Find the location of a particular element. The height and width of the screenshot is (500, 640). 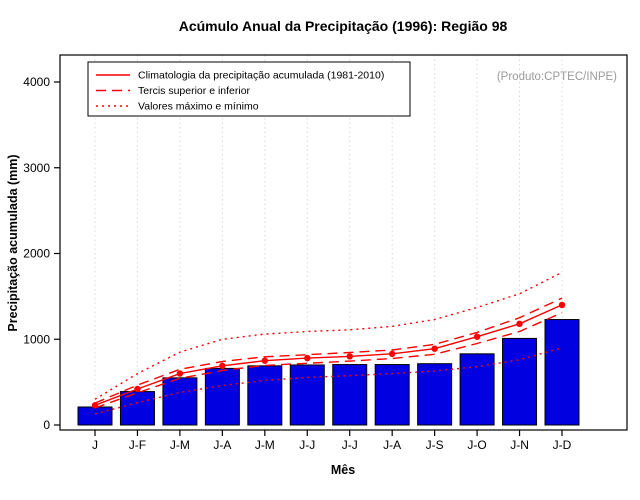

x-tick-label: J-F is located at coordinates (137, 445).